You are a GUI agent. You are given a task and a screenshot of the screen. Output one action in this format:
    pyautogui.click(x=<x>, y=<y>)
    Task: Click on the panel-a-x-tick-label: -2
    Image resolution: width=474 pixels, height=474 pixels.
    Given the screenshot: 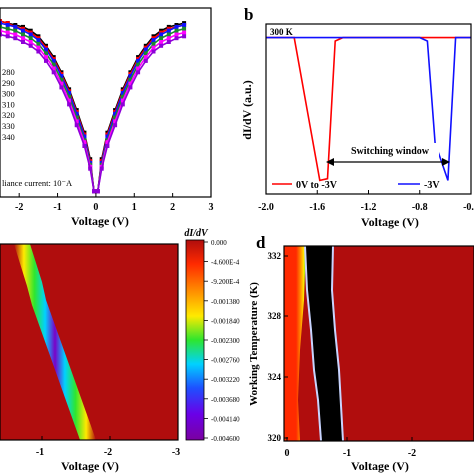 What is the action you would take?
    pyautogui.click(x=19, y=207)
    